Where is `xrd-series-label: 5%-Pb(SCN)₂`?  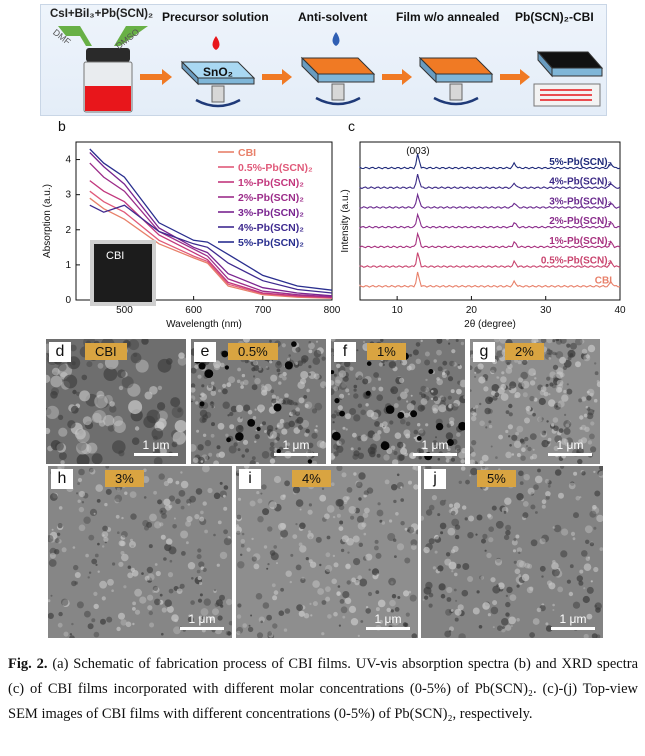
xrd-series-label: 5%-Pb(SCN)₂ is located at coordinates (580, 162).